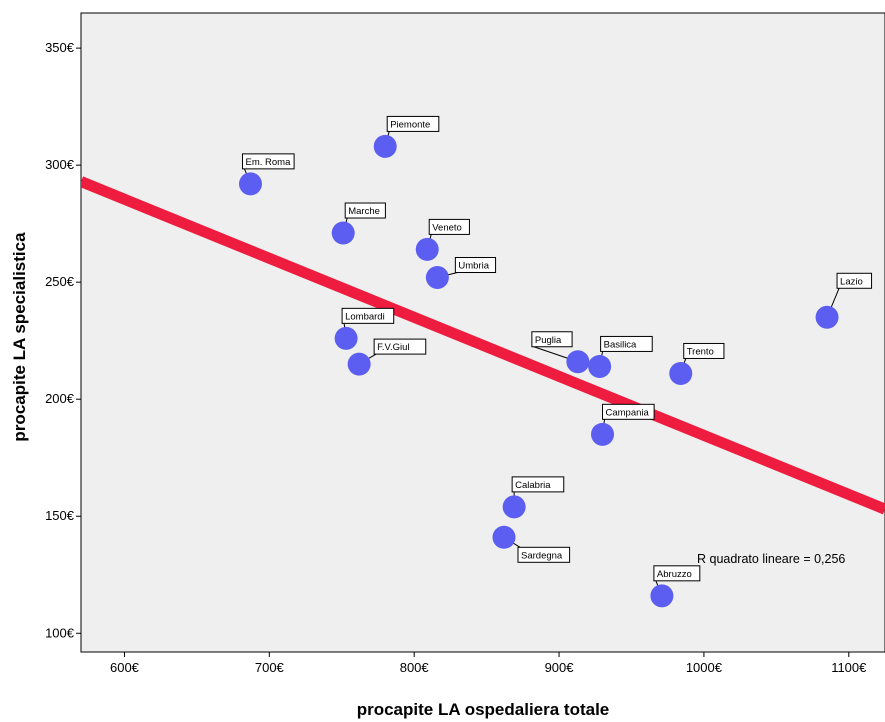  Describe the element at coordinates (60, 398) in the screenshot. I see `y-tick-label: 200€` at that location.